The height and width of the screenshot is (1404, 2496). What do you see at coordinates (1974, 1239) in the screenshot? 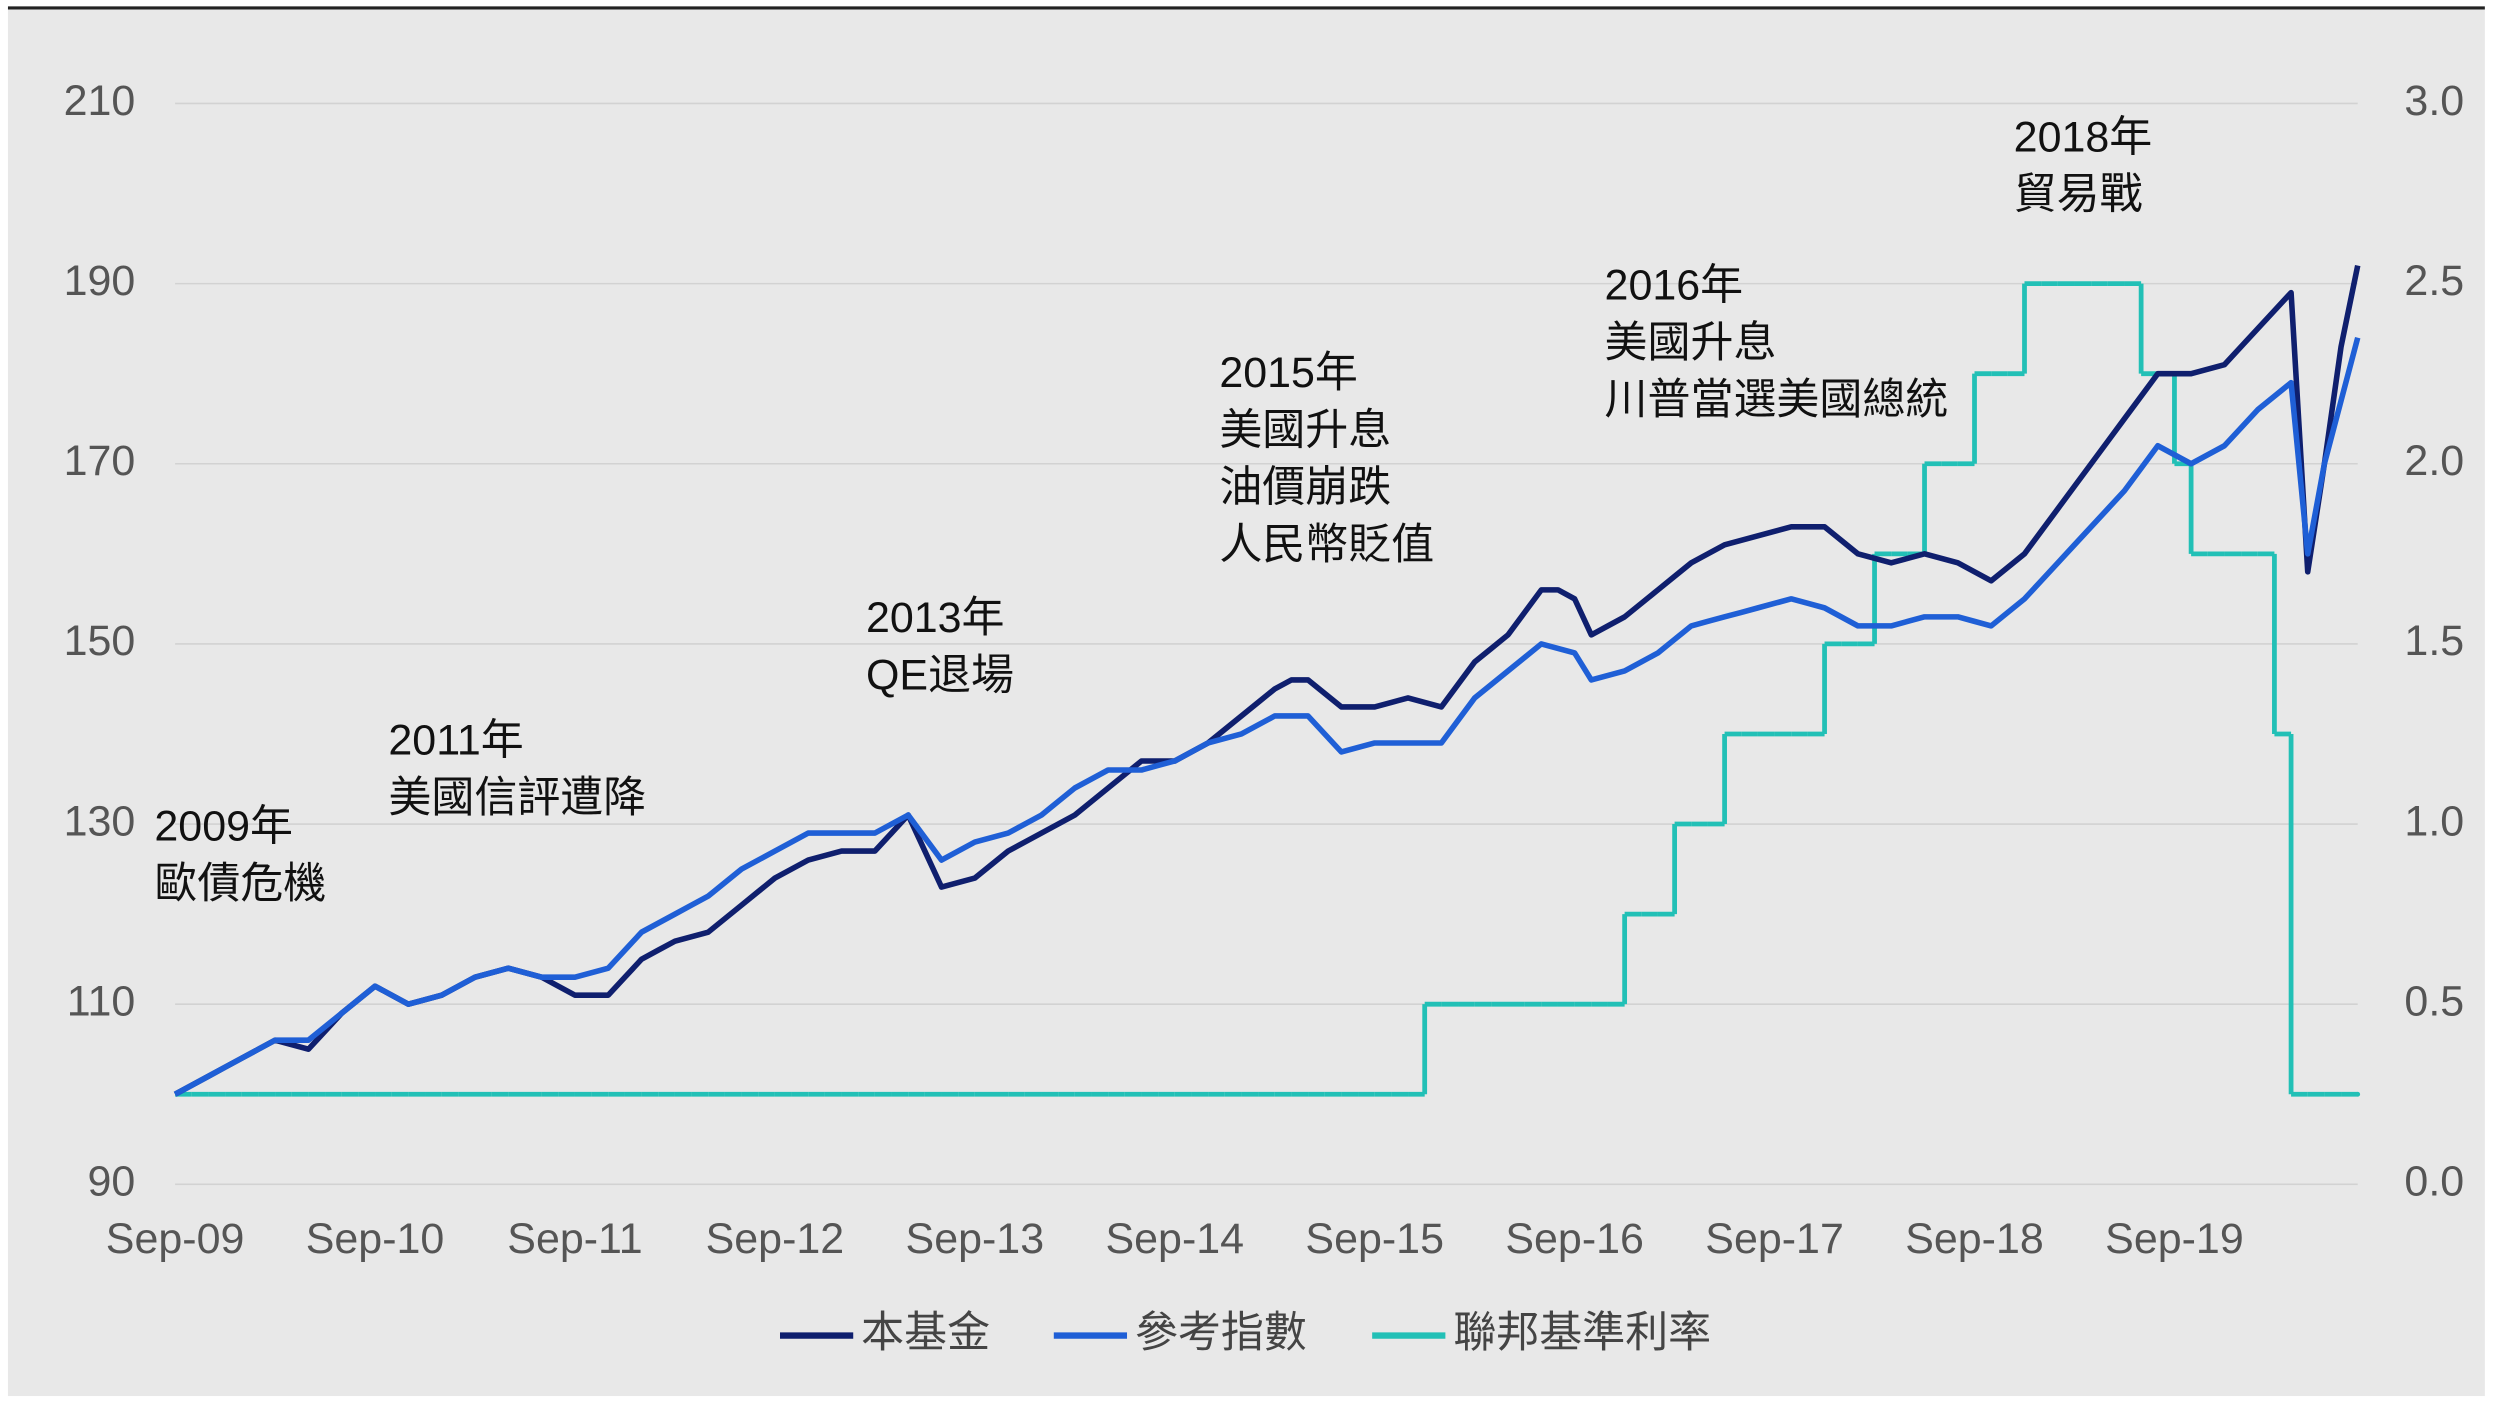
I see `x-tick-label: Sep-18` at bounding box center [1974, 1239].